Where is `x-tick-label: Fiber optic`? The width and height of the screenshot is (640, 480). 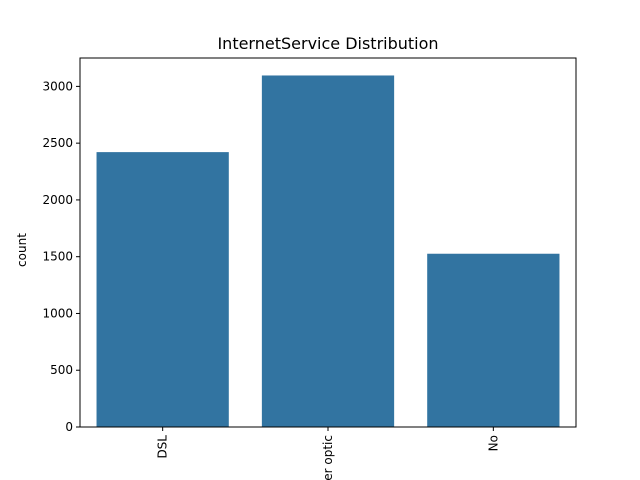 x-tick-label: Fiber optic is located at coordinates (328, 457).